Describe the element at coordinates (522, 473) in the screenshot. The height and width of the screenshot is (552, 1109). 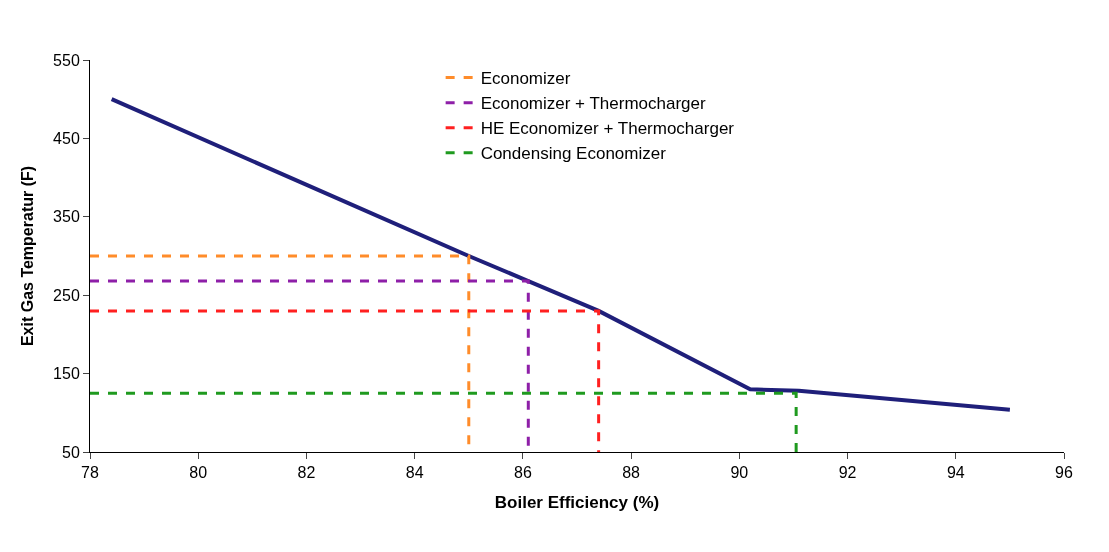
I see `x-tick-label: 86` at that location.